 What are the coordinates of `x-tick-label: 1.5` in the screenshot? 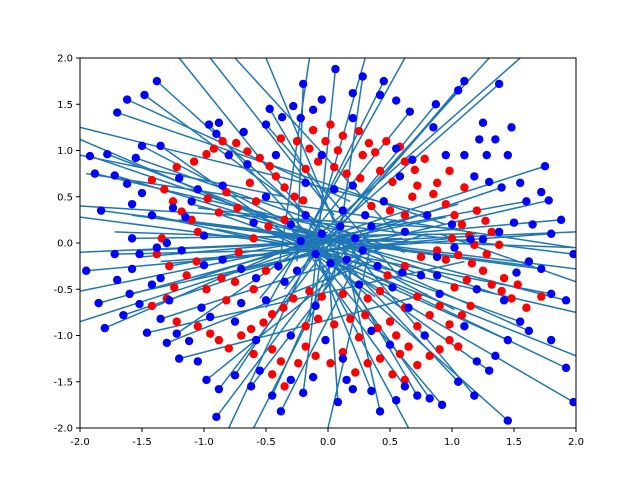 It's located at (514, 442).